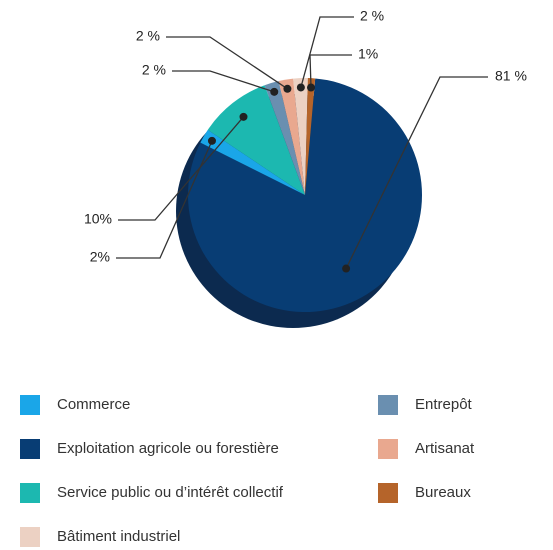 Image resolution: width=553 pixels, height=550 pixels. What do you see at coordinates (368, 54) in the screenshot?
I see `data-label: 1%` at bounding box center [368, 54].